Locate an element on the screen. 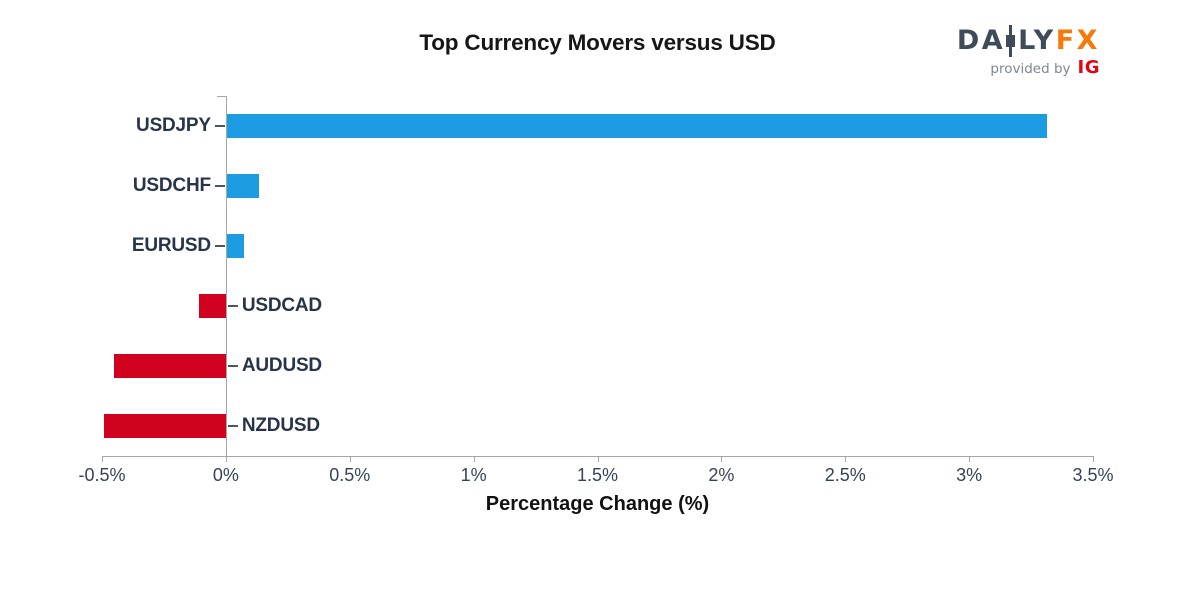 Image resolution: width=1200 pixels, height=600 pixels. bar-usdcad is located at coordinates (212, 306).